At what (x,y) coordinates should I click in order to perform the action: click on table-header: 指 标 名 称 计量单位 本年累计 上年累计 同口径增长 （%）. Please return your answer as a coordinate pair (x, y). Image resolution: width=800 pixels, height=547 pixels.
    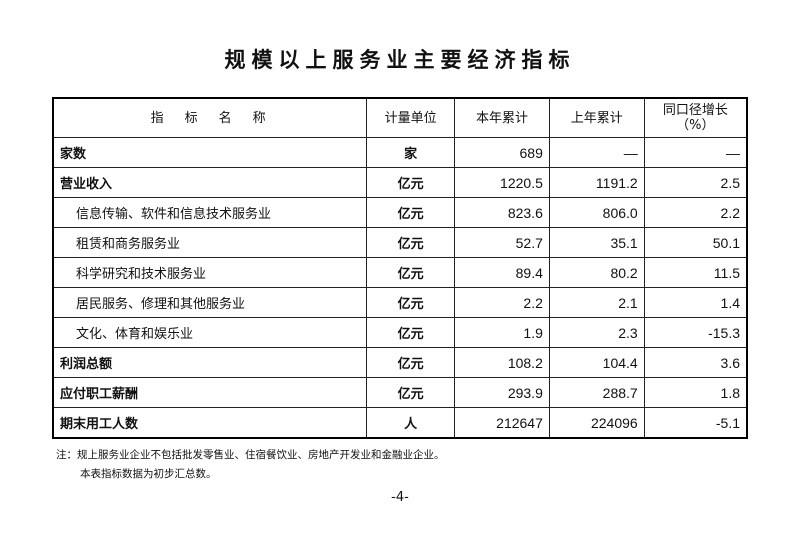
    Looking at the image, I should click on (400, 117).